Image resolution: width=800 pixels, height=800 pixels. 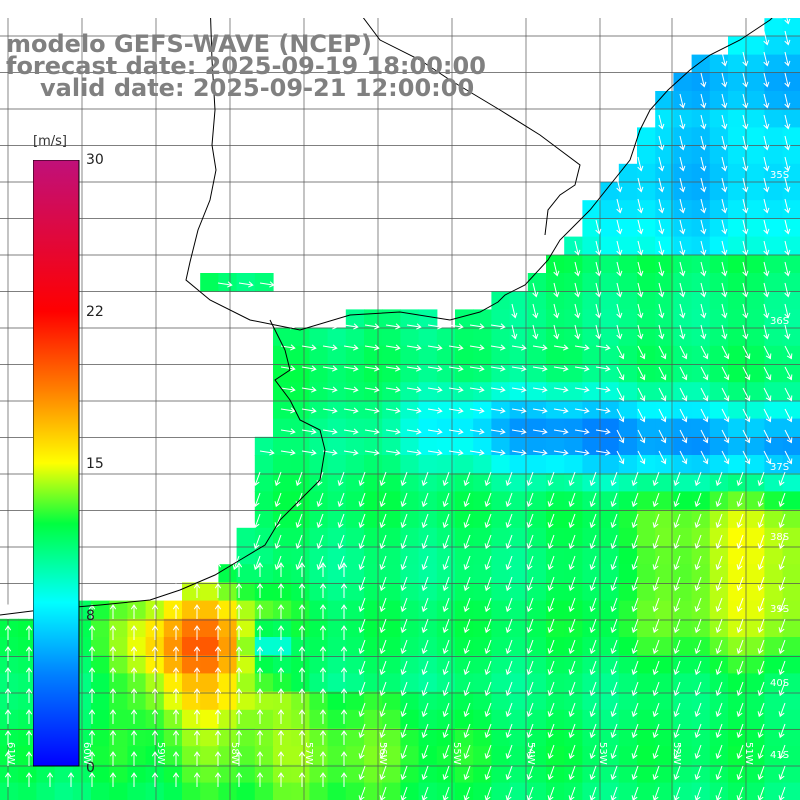 I want to click on latitude-label: 38S, so click(x=780, y=537).